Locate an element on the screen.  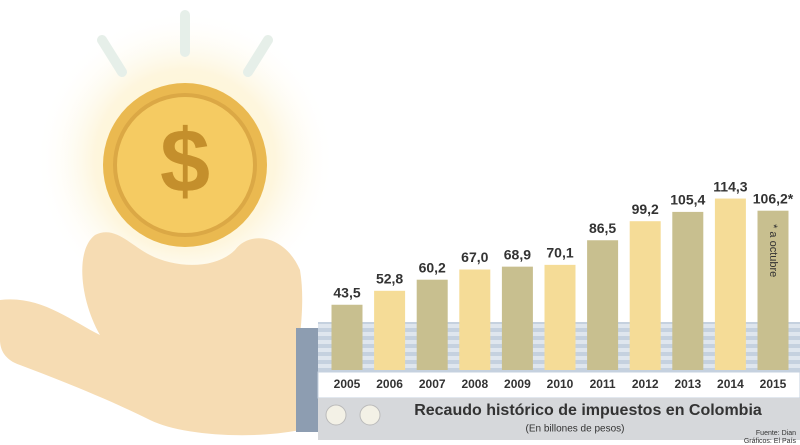
buttons is located at coordinates (353, 415).